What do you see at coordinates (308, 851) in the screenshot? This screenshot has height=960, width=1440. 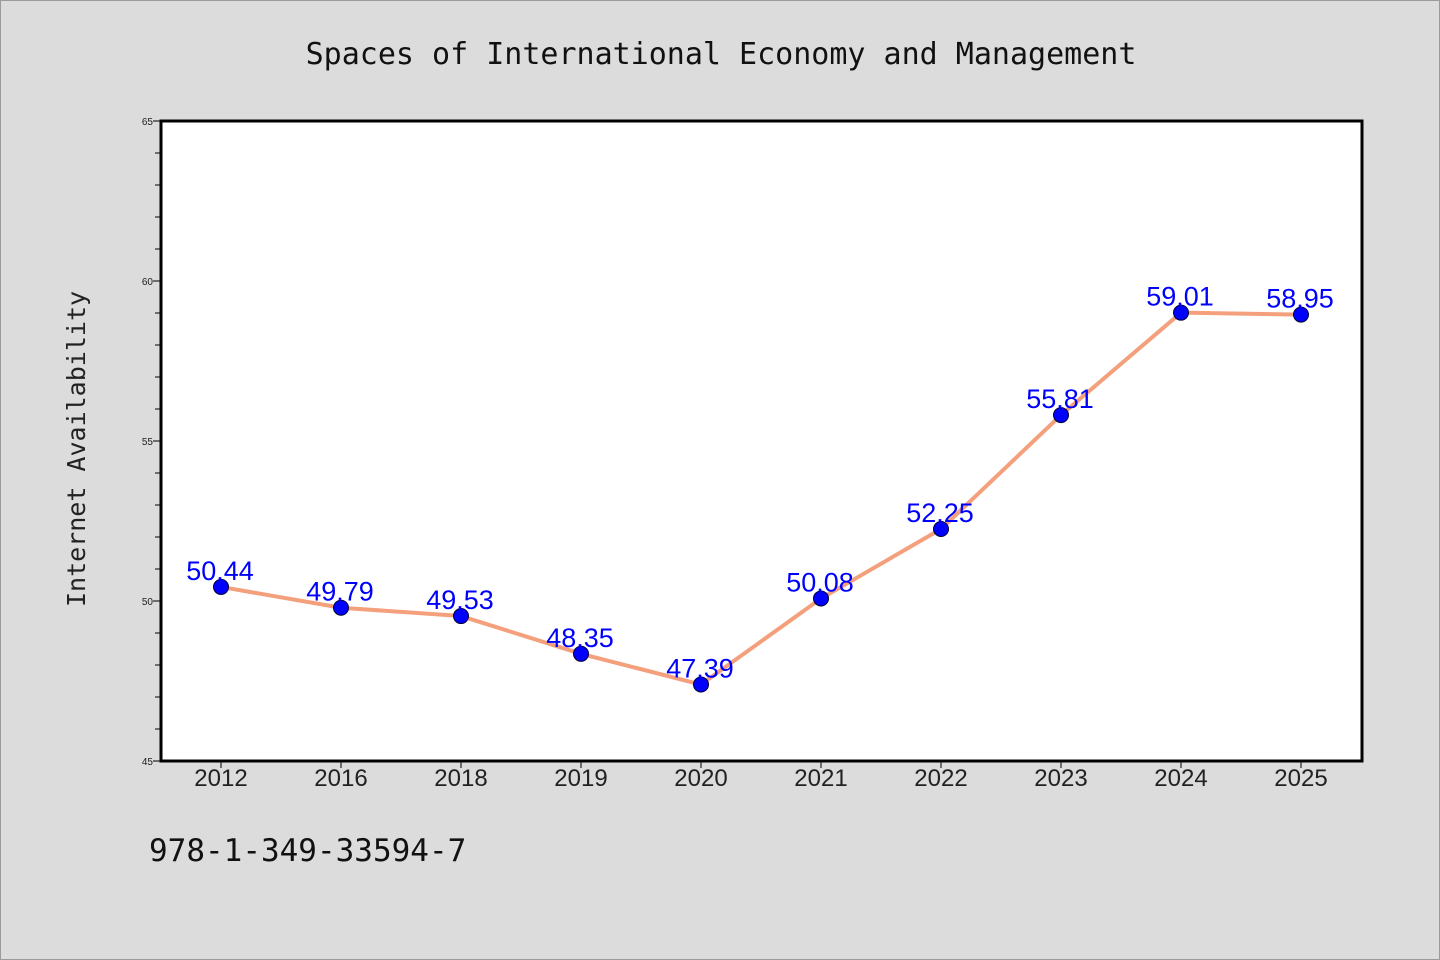 I see `isbn-footnote: 978-1-349-33594-7` at bounding box center [308, 851].